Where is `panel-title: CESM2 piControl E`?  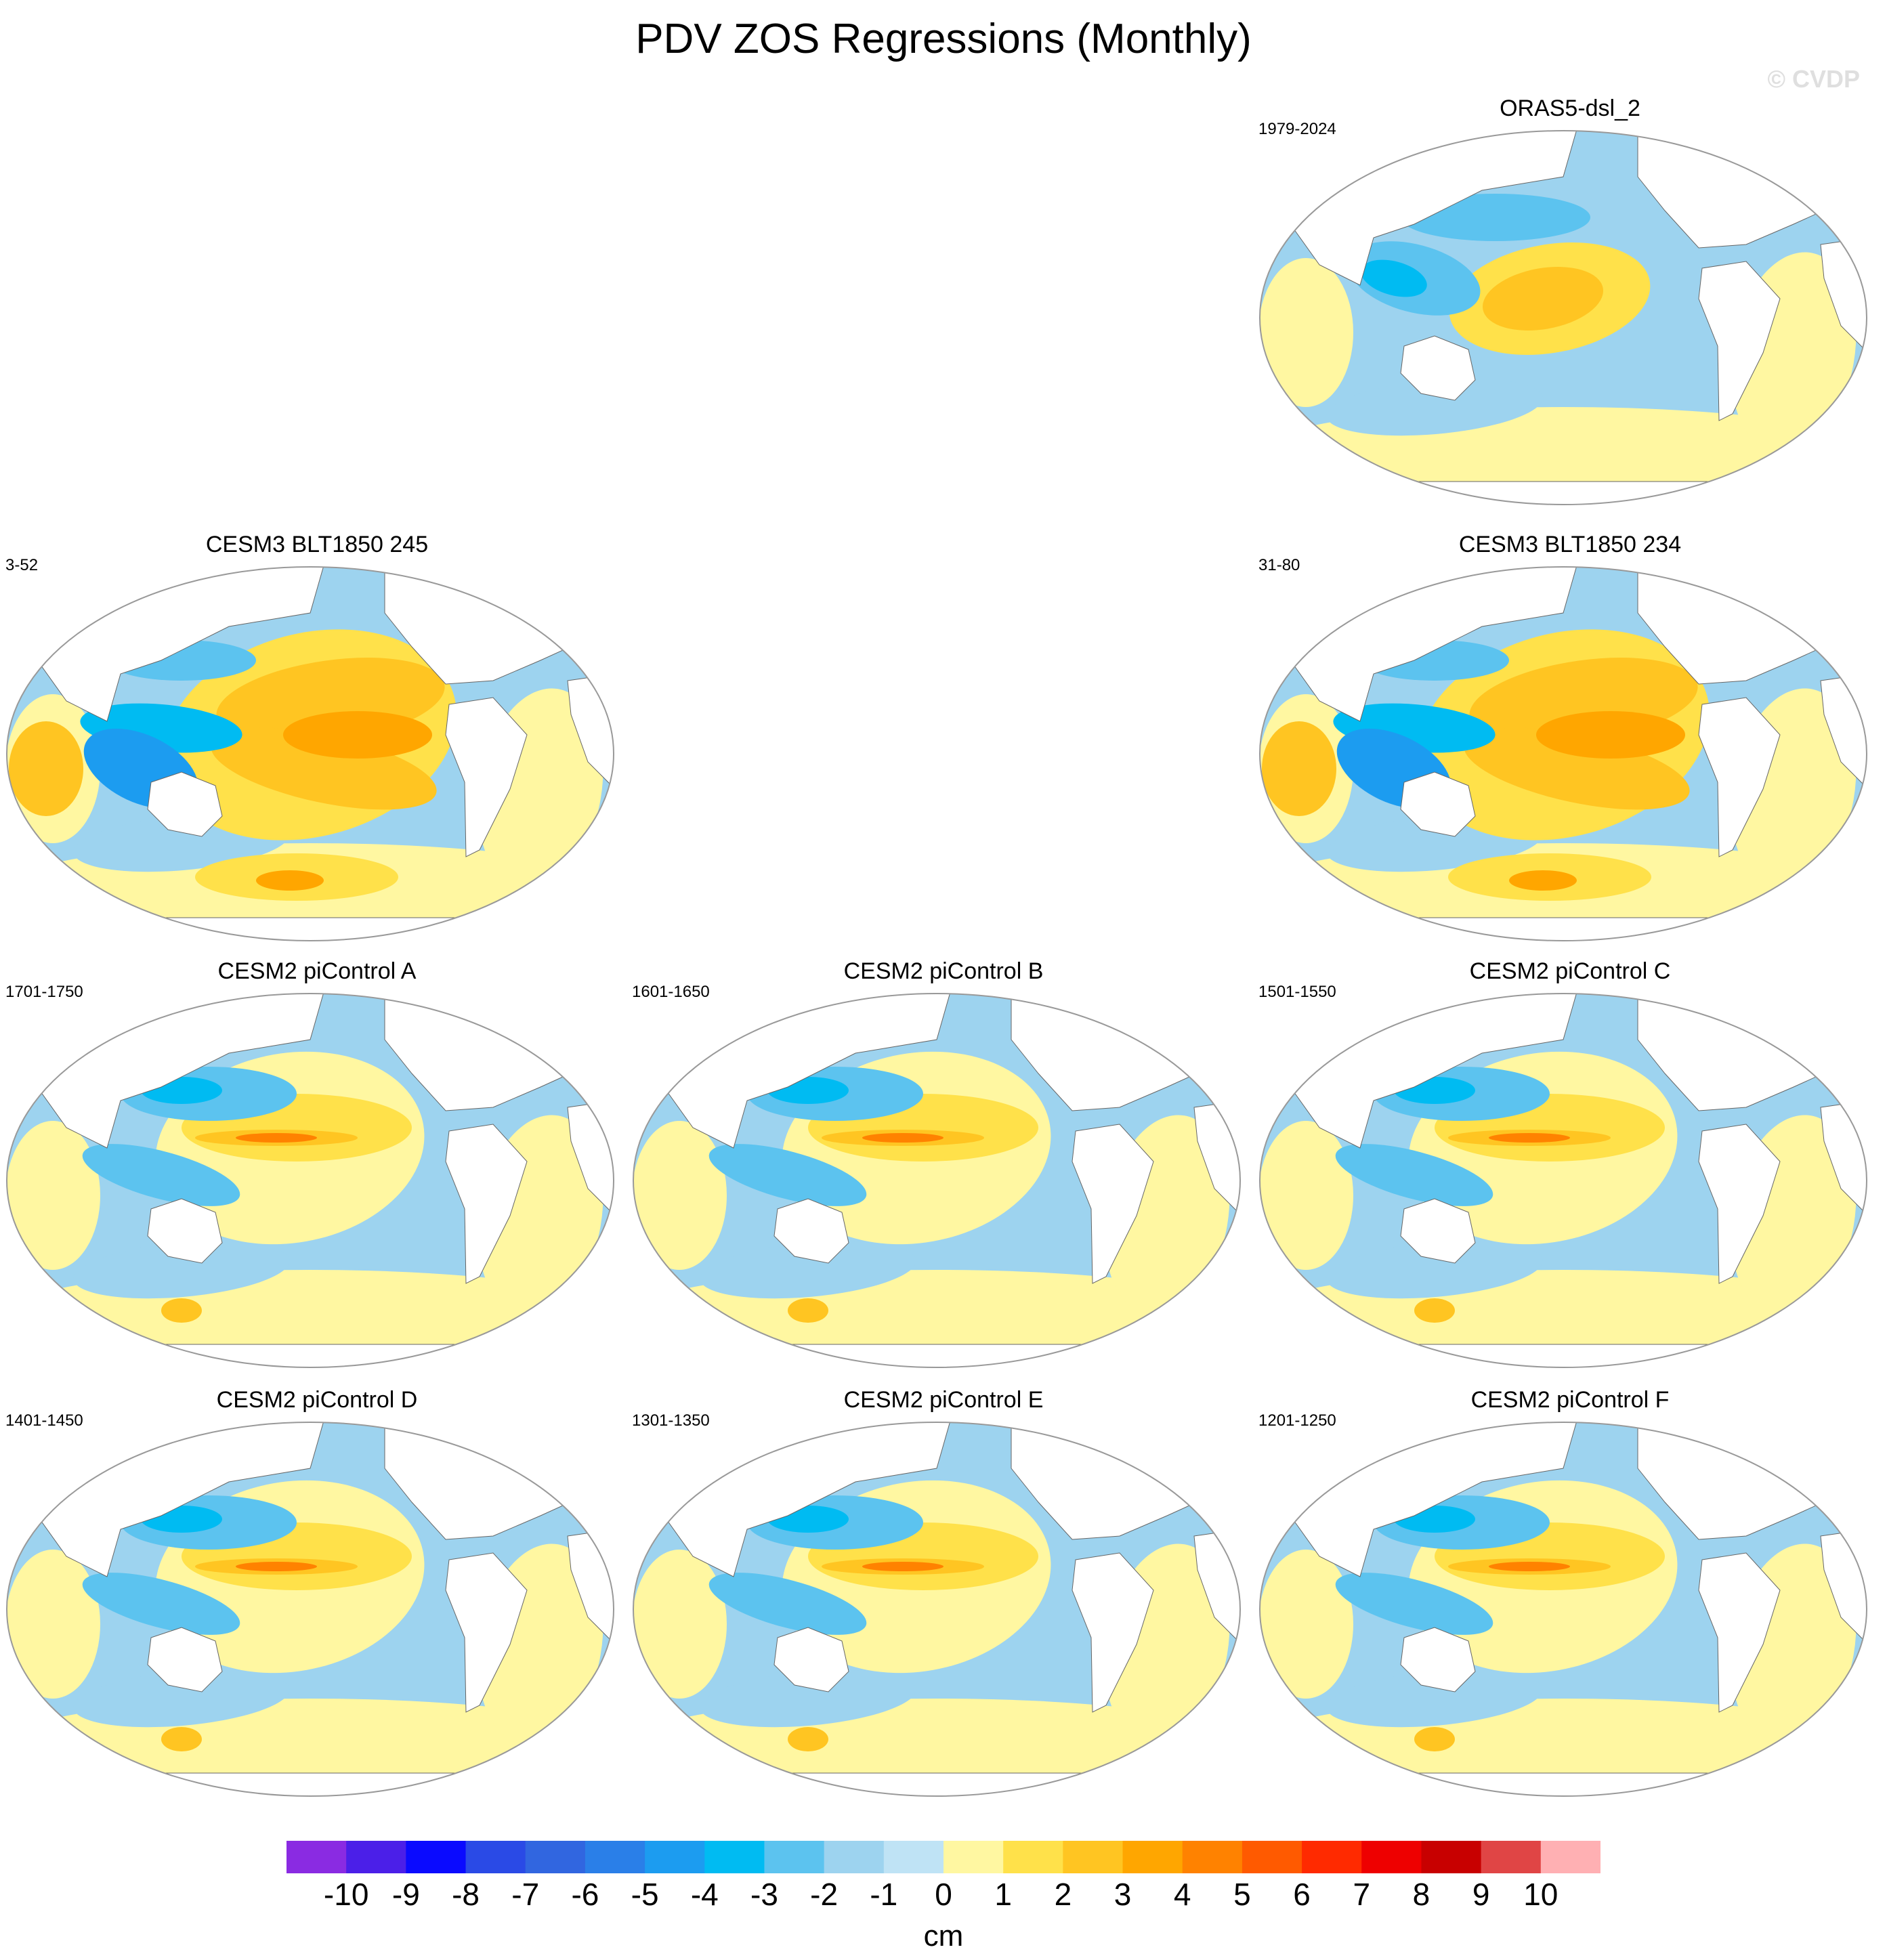 panel-title: CESM2 piControl E is located at coordinates (944, 1400).